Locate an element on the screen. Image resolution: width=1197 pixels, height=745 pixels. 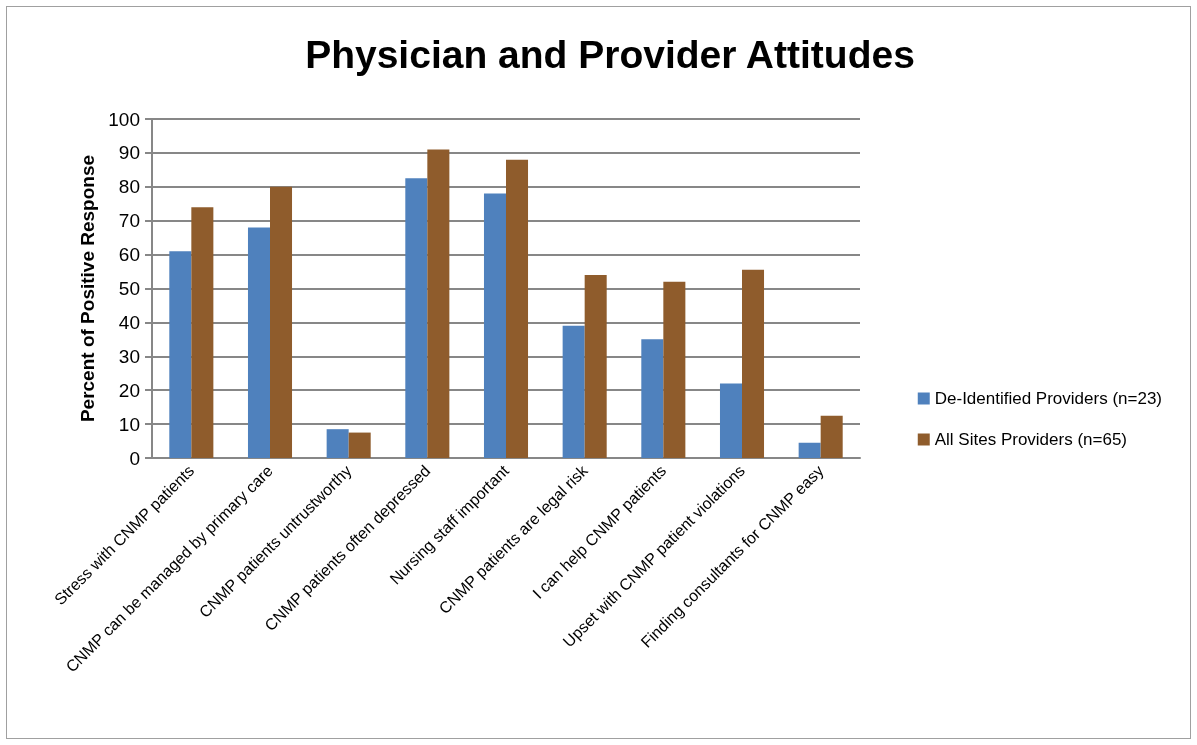
legend-label: All Sites Providers (n=65) is located at coordinates (1031, 439).